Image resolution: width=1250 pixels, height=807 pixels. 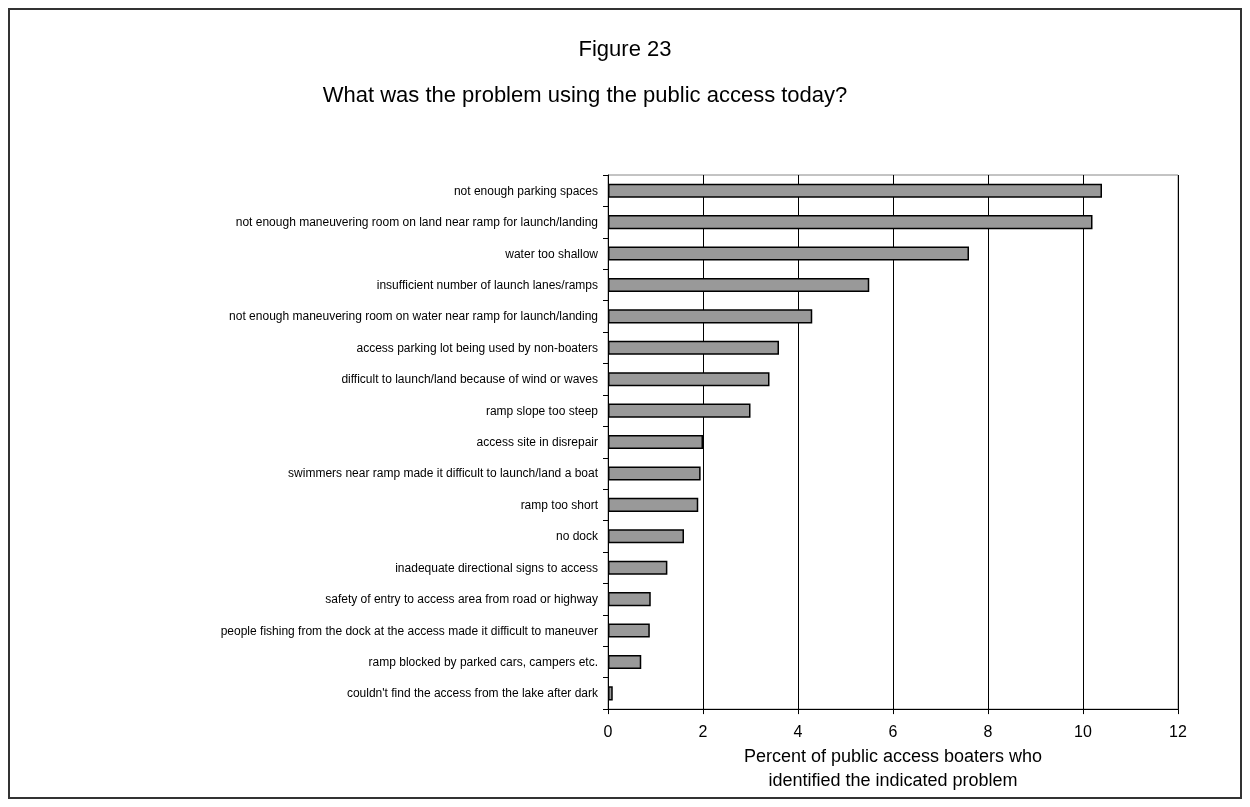 What do you see at coordinates (551, 253) in the screenshot?
I see `y-tick-label: water too shallow` at bounding box center [551, 253].